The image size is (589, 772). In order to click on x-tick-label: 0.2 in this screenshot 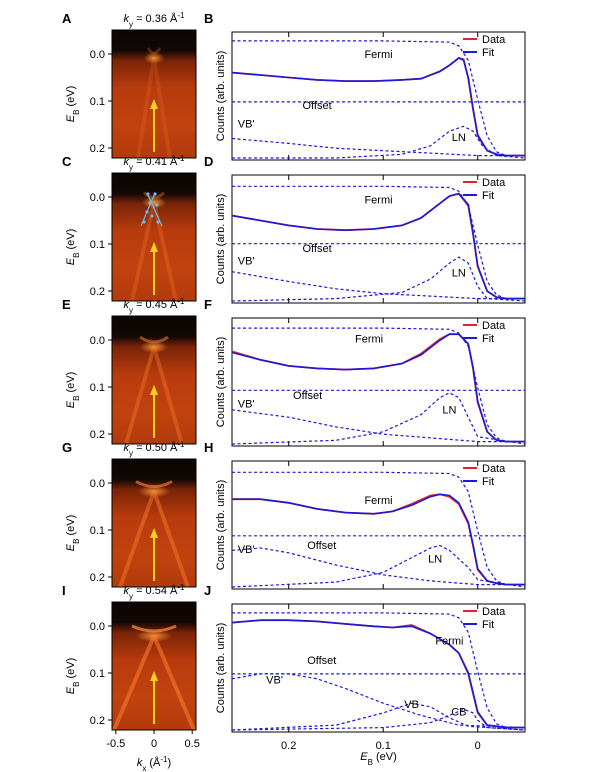, I will do `click(288, 746)`.